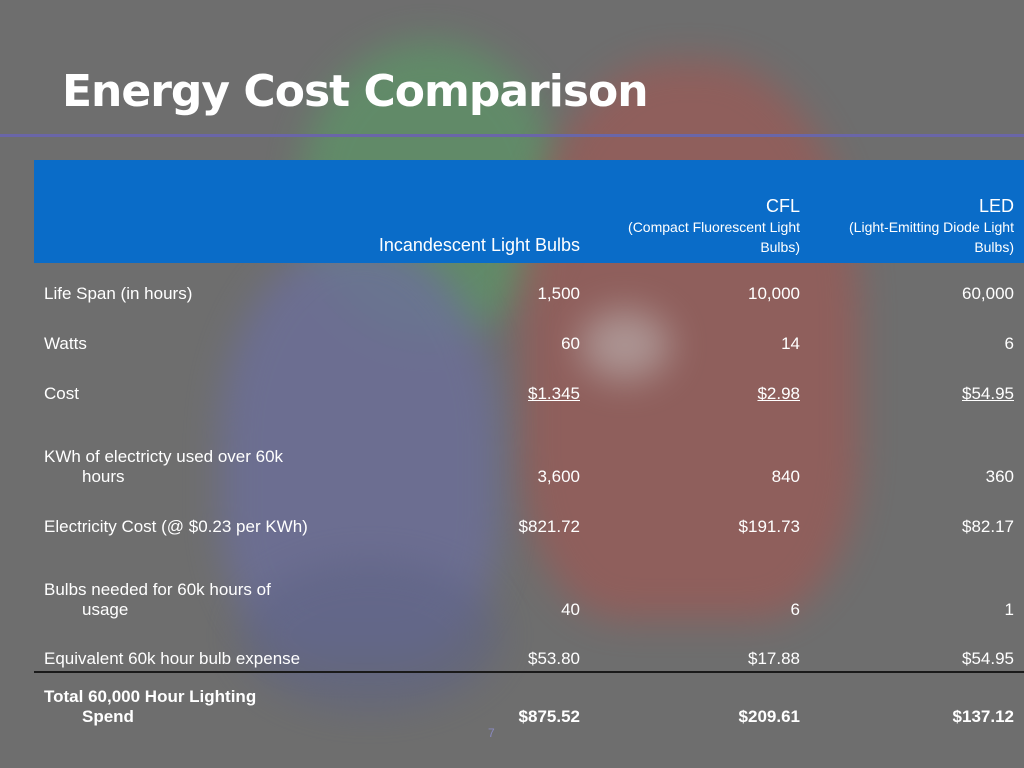 This screenshot has height=768, width=1024. Describe the element at coordinates (479, 381) in the screenshot. I see `cell-incandescent: $1.345` at that location.